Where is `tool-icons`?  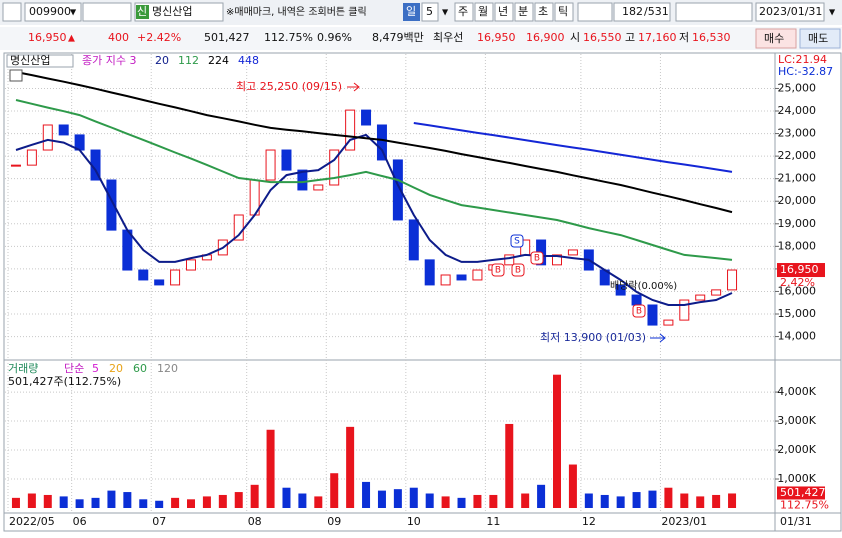
tool-icons is located at coordinates (714, 12).